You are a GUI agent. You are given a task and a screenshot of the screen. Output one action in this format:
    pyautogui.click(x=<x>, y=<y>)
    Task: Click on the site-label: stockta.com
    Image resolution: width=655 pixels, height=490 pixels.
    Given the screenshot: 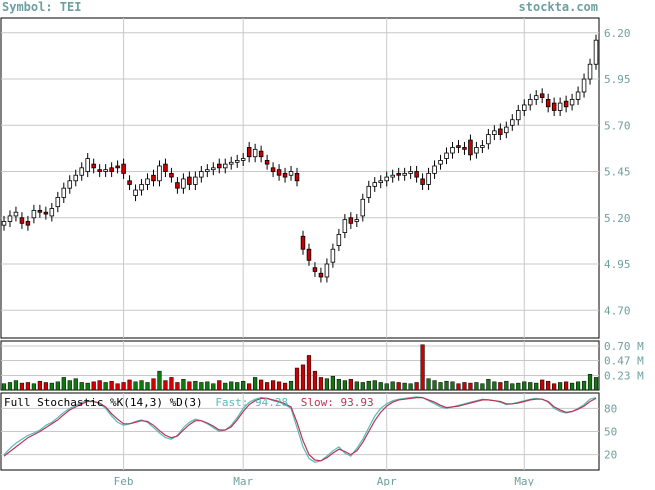 What is the action you would take?
    pyautogui.click(x=558, y=7)
    